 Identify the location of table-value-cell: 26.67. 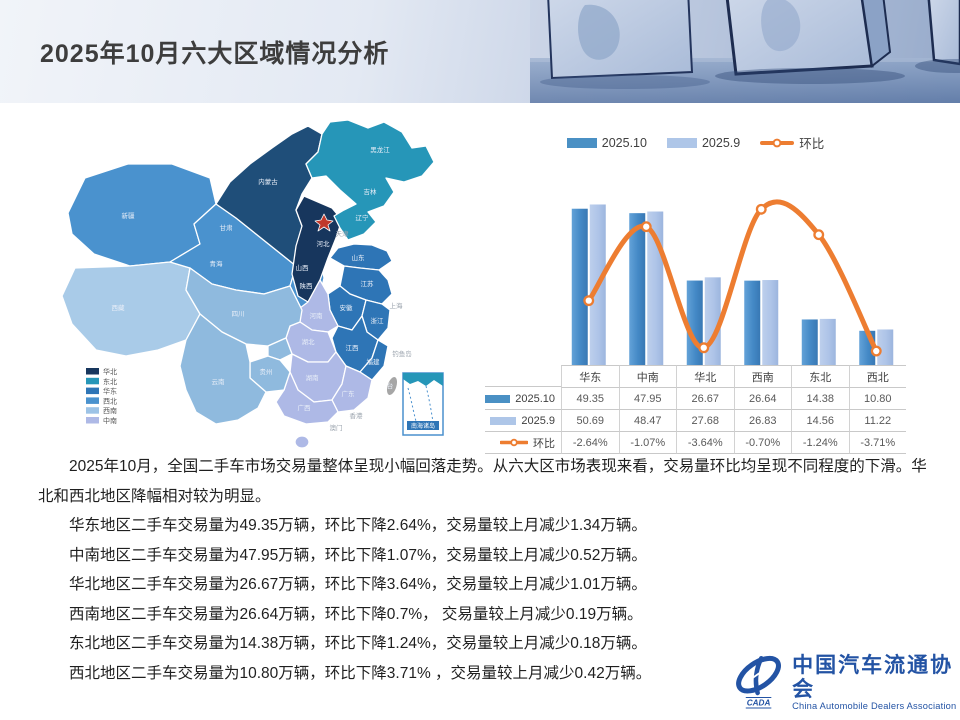
(705, 399).